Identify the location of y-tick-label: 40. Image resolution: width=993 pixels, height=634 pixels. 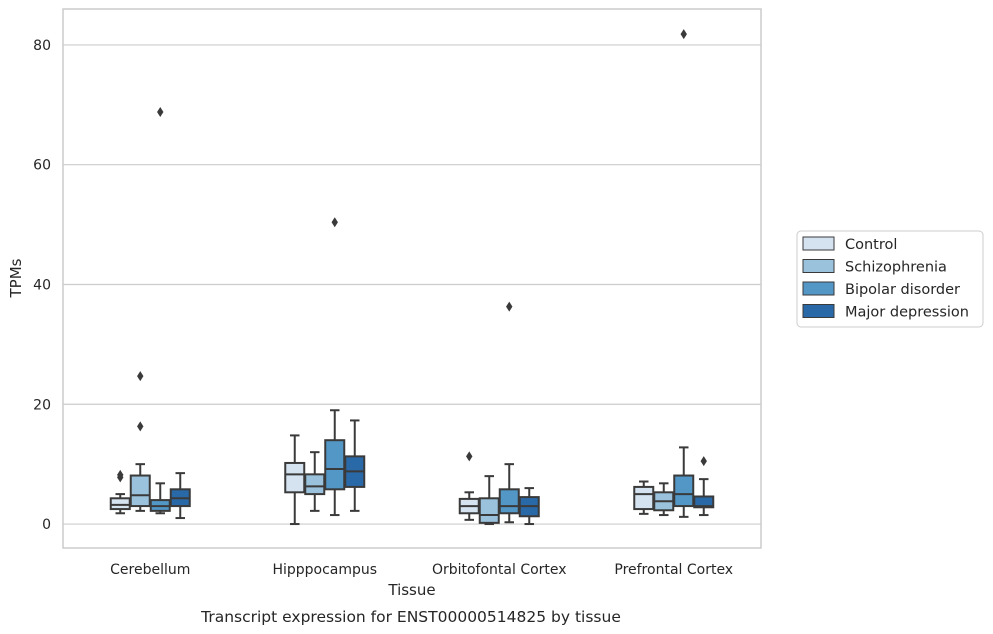
(42, 285).